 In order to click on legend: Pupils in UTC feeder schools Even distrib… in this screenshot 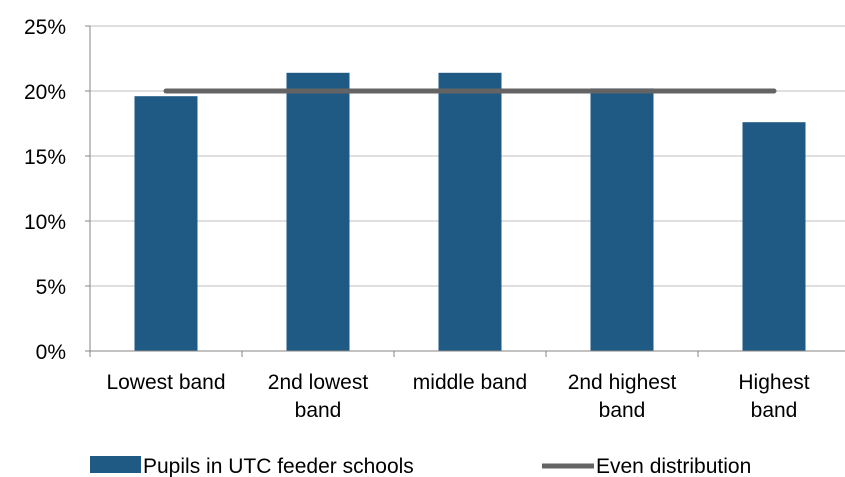, I will do `click(420, 466)`.